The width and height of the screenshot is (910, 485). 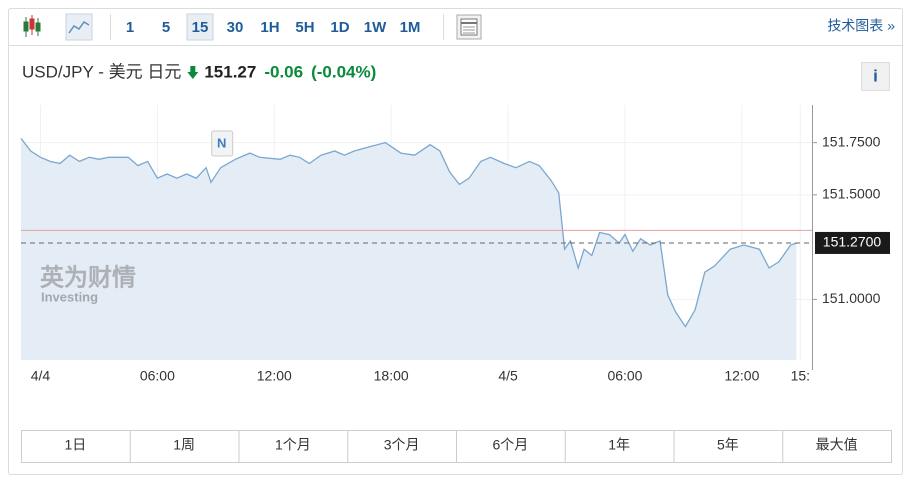 What do you see at coordinates (88, 277) in the screenshot?
I see `watermark-name: 英为财情` at bounding box center [88, 277].